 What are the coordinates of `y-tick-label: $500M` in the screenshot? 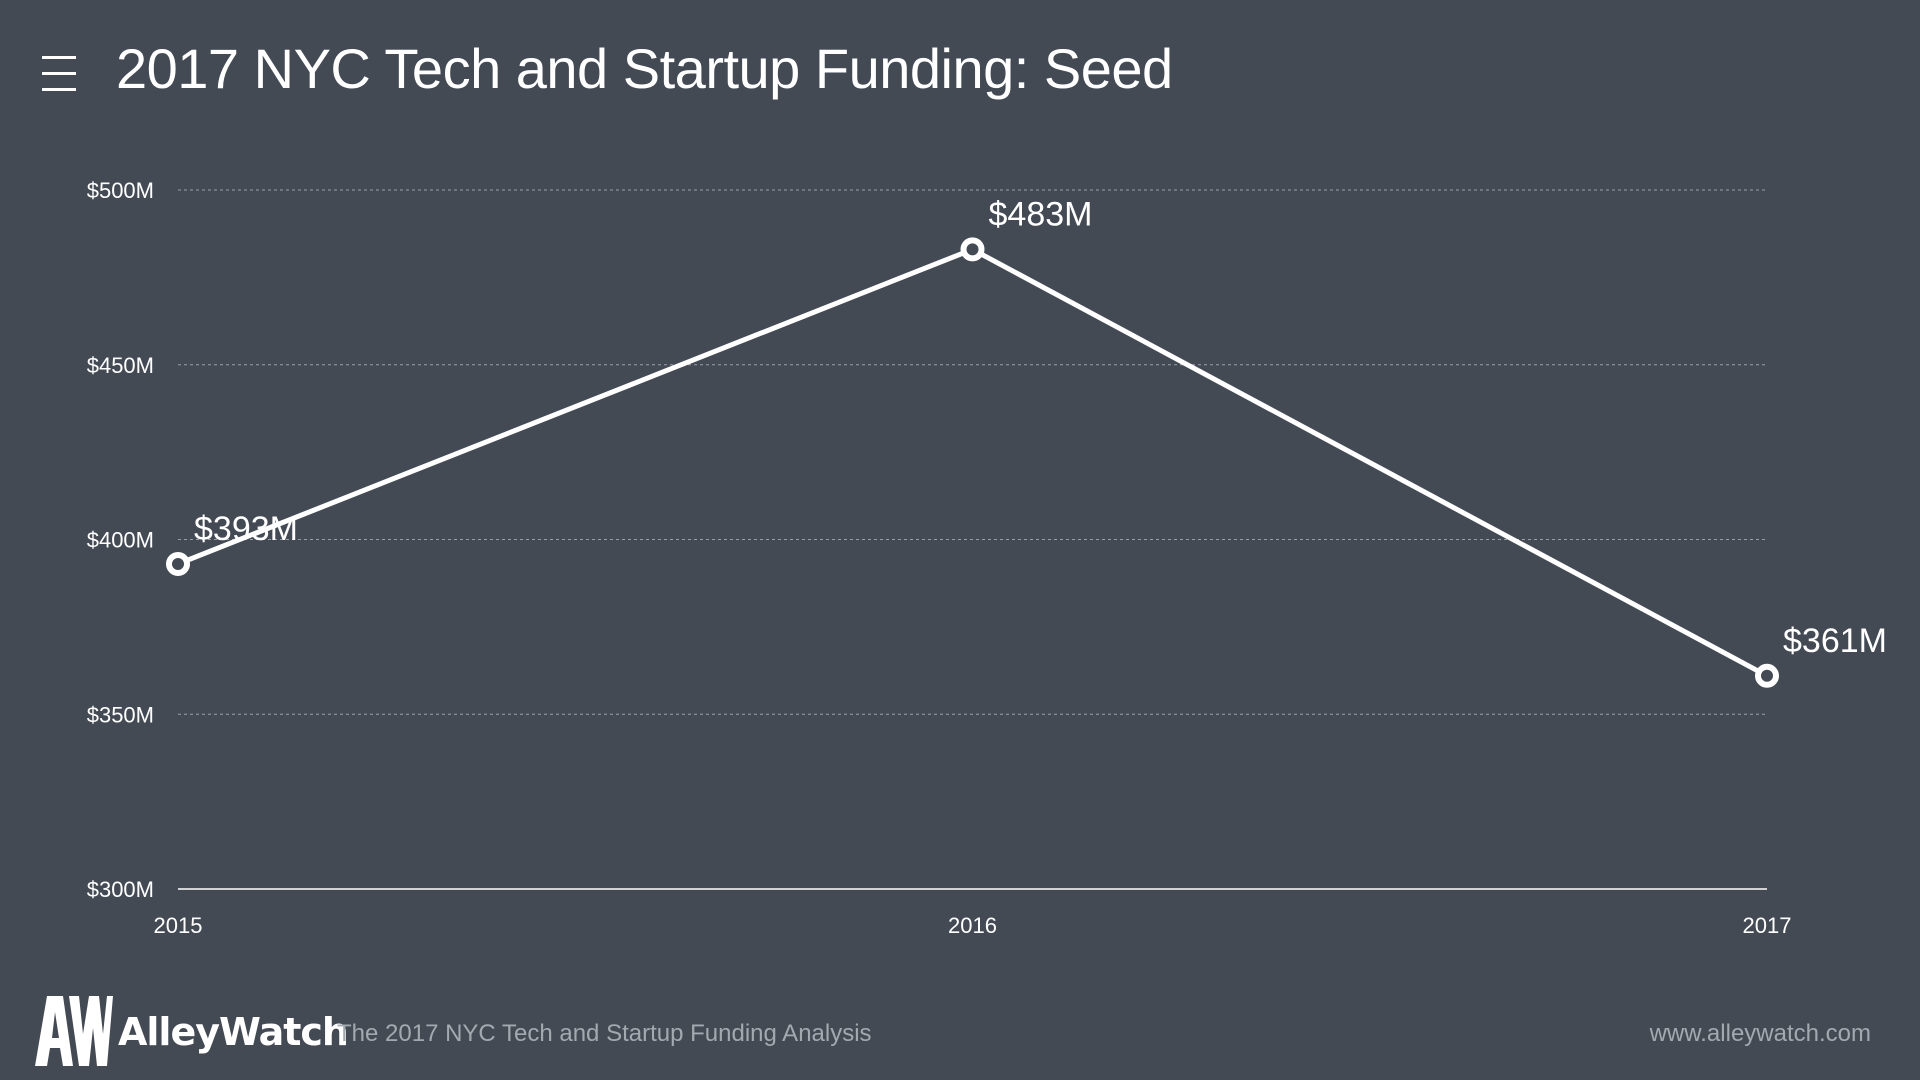 It's located at (120, 190).